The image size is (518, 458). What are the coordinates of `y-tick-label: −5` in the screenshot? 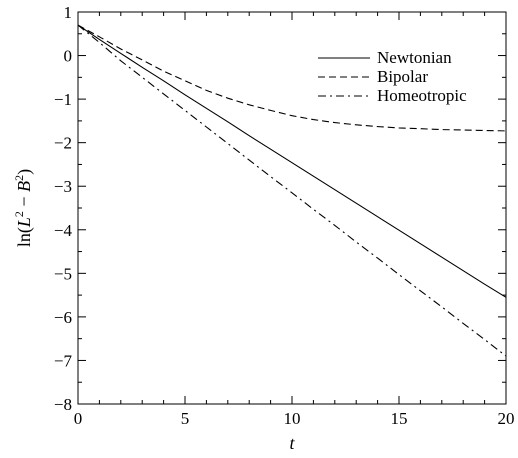 It's located at (63, 273).